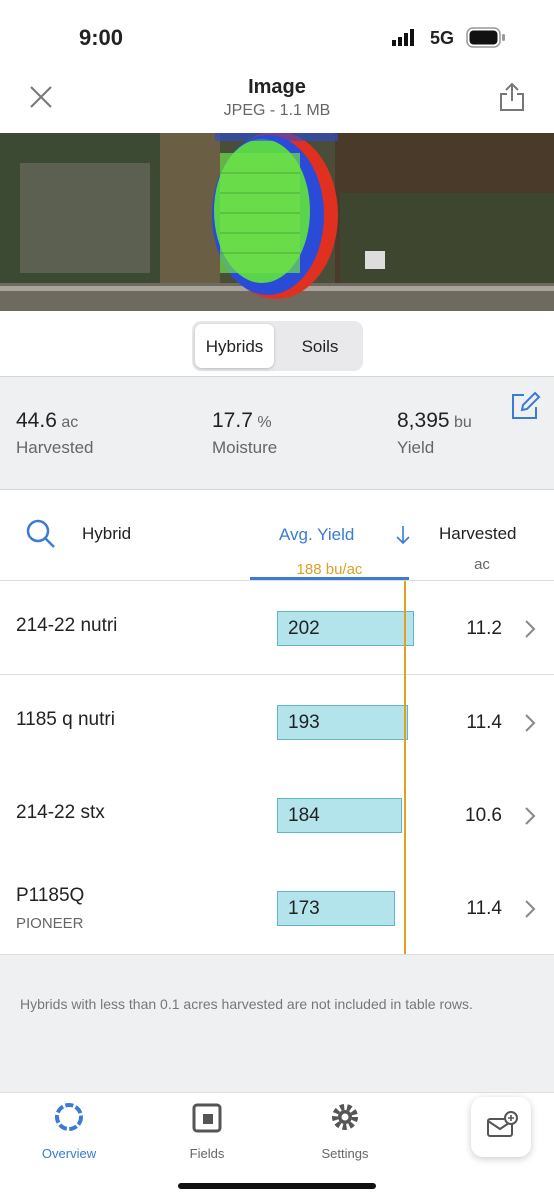 The width and height of the screenshot is (554, 1201). Describe the element at coordinates (70, 422) in the screenshot. I see `summary-unit: ac` at that location.